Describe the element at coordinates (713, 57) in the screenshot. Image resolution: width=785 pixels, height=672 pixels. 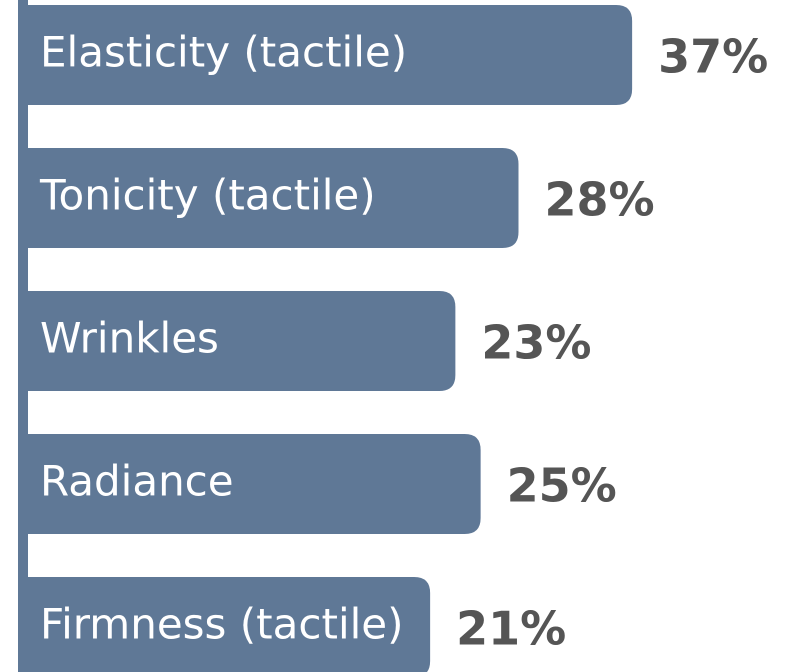
I see `value-label: 37%` at that location.